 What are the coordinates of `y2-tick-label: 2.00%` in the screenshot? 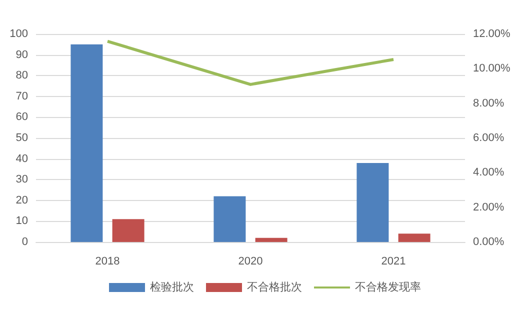 It's located at (488, 207).